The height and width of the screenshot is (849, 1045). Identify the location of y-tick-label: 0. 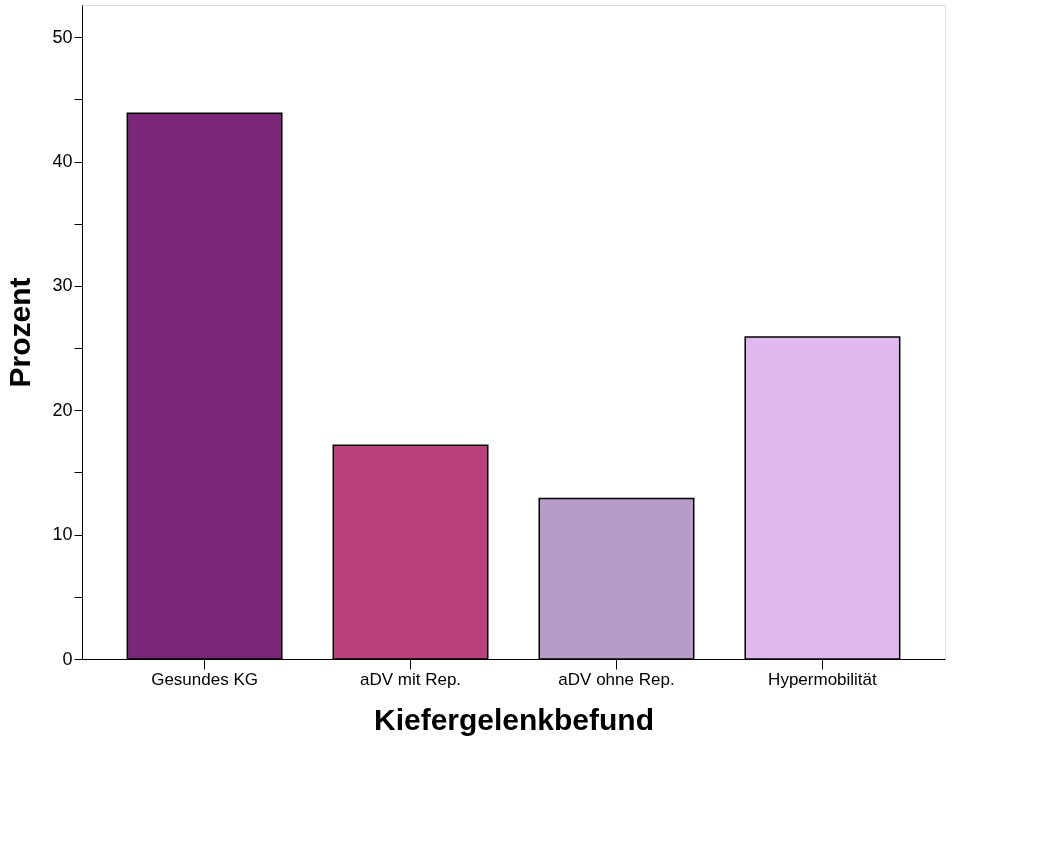
(67, 658).